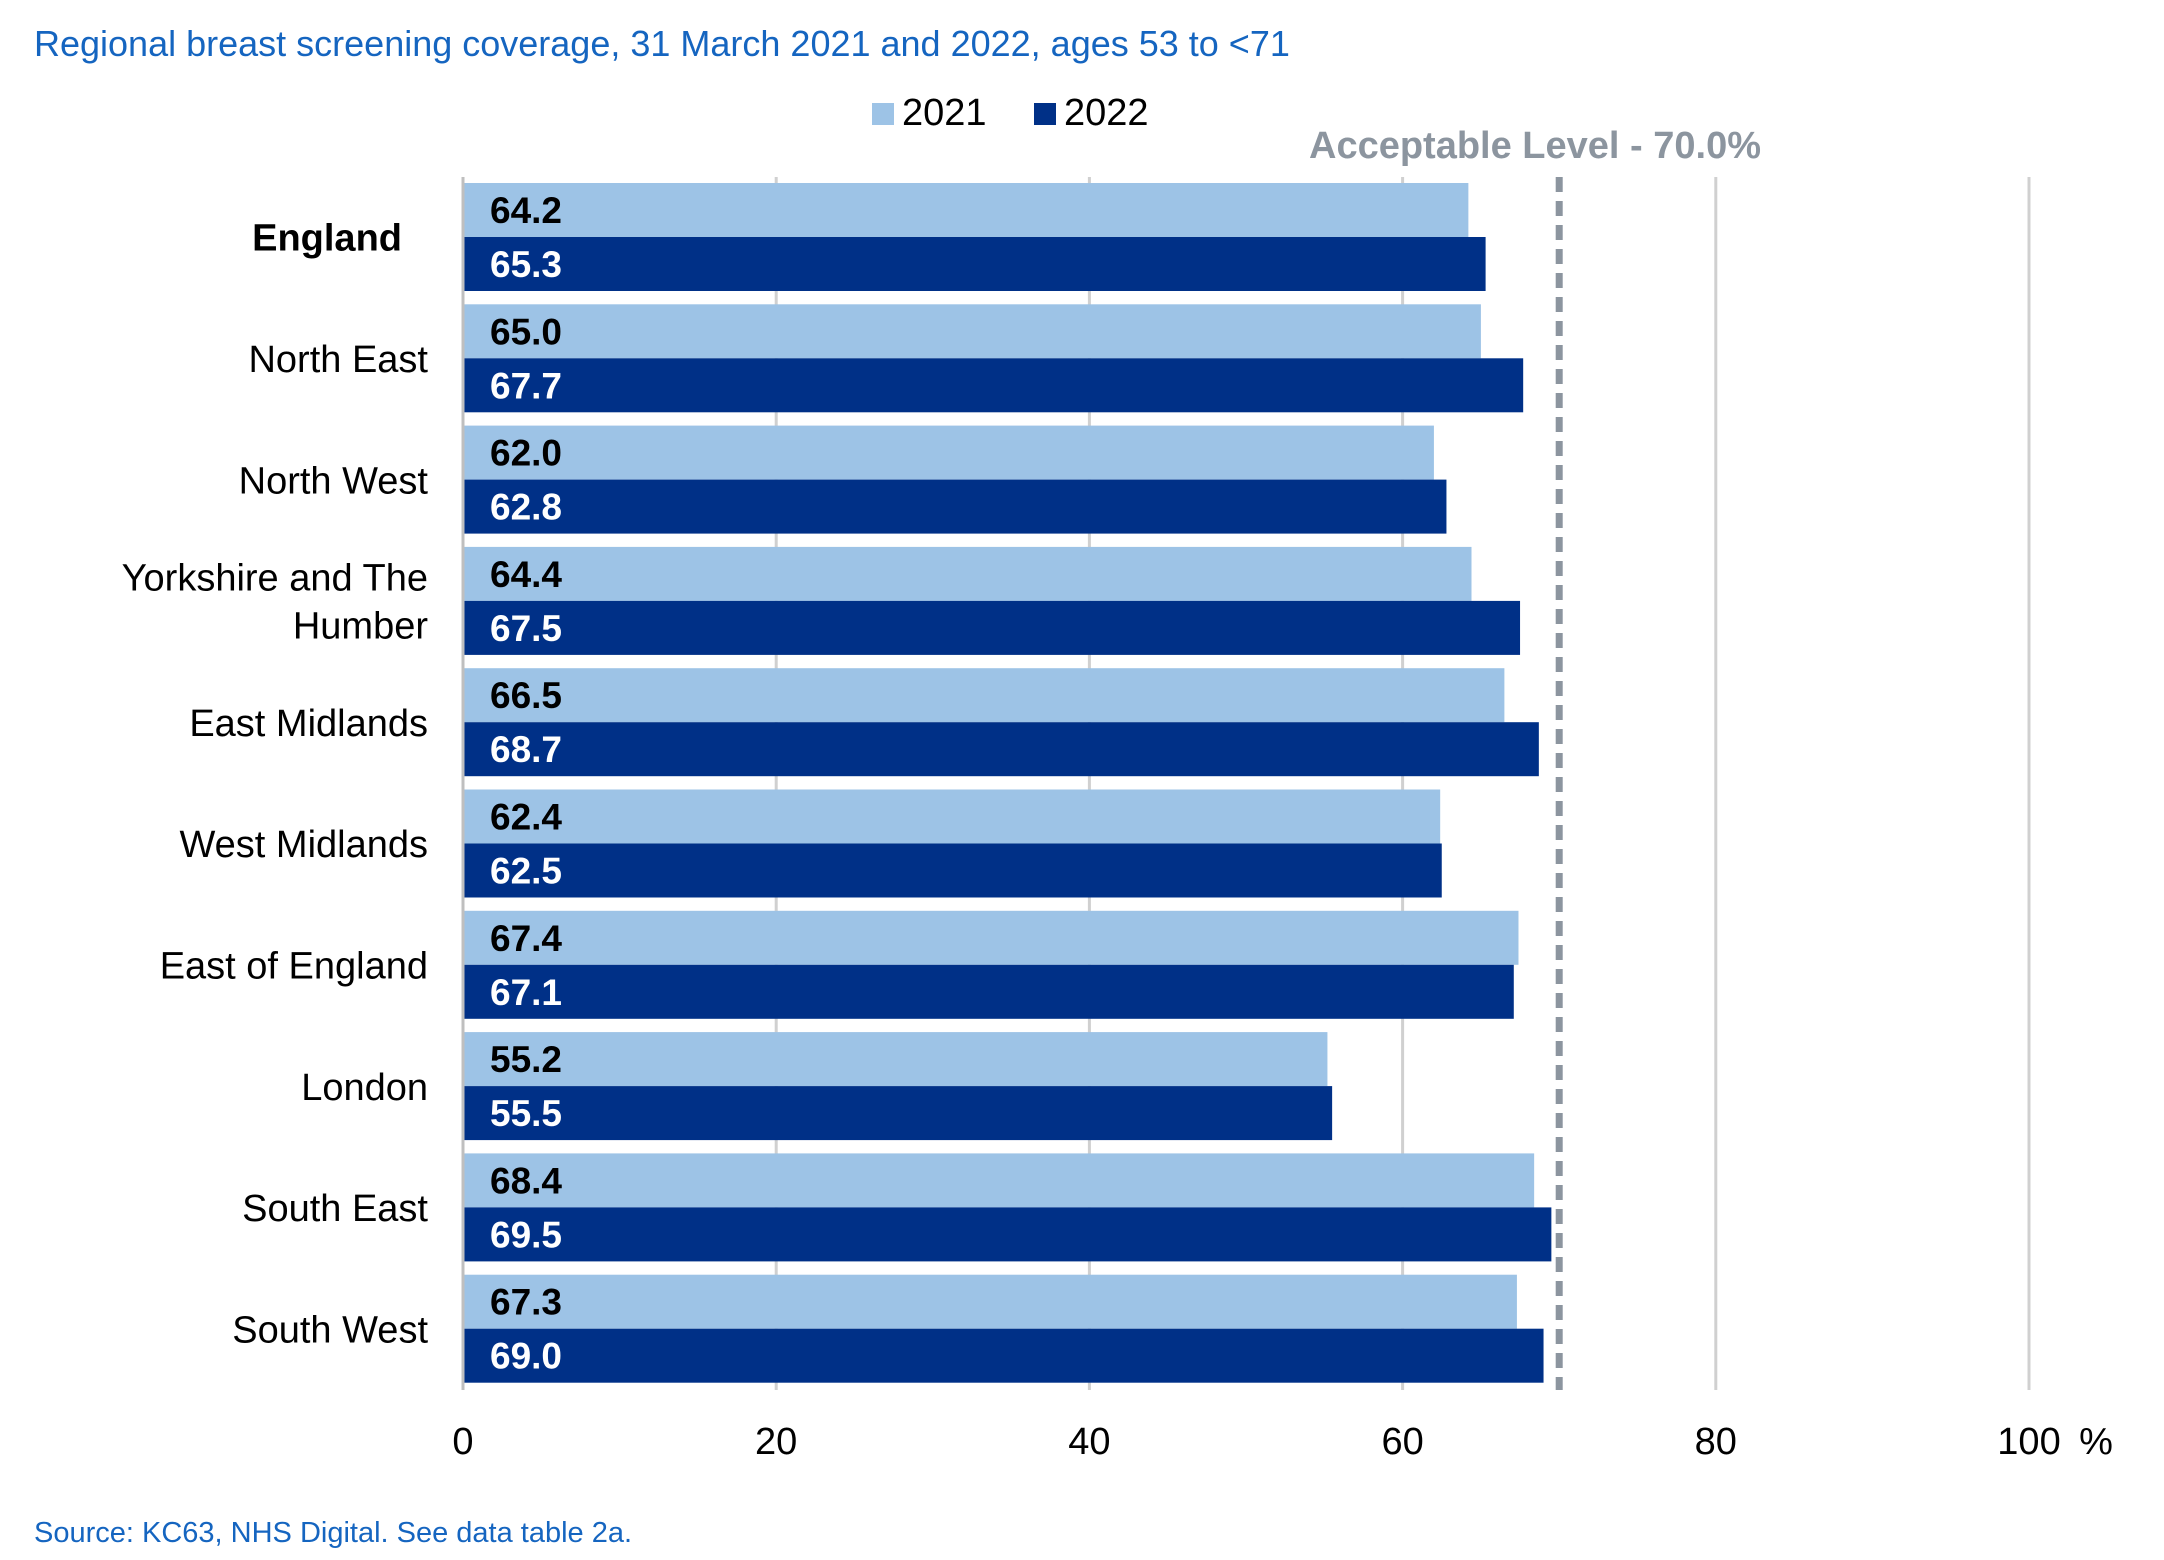 This screenshot has width=2164, height=1560. What do you see at coordinates (526, 628) in the screenshot?
I see `bar-label-2022-3: 67.5` at bounding box center [526, 628].